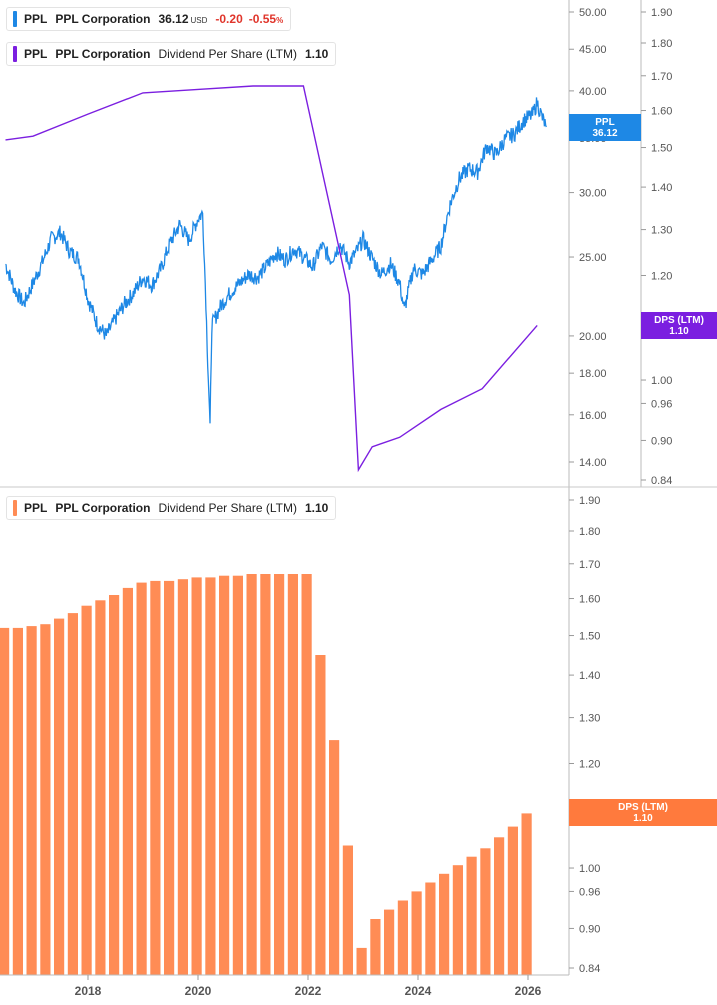 The width and height of the screenshot is (717, 1005). I want to click on price-tick-label: 18.00, so click(593, 374).